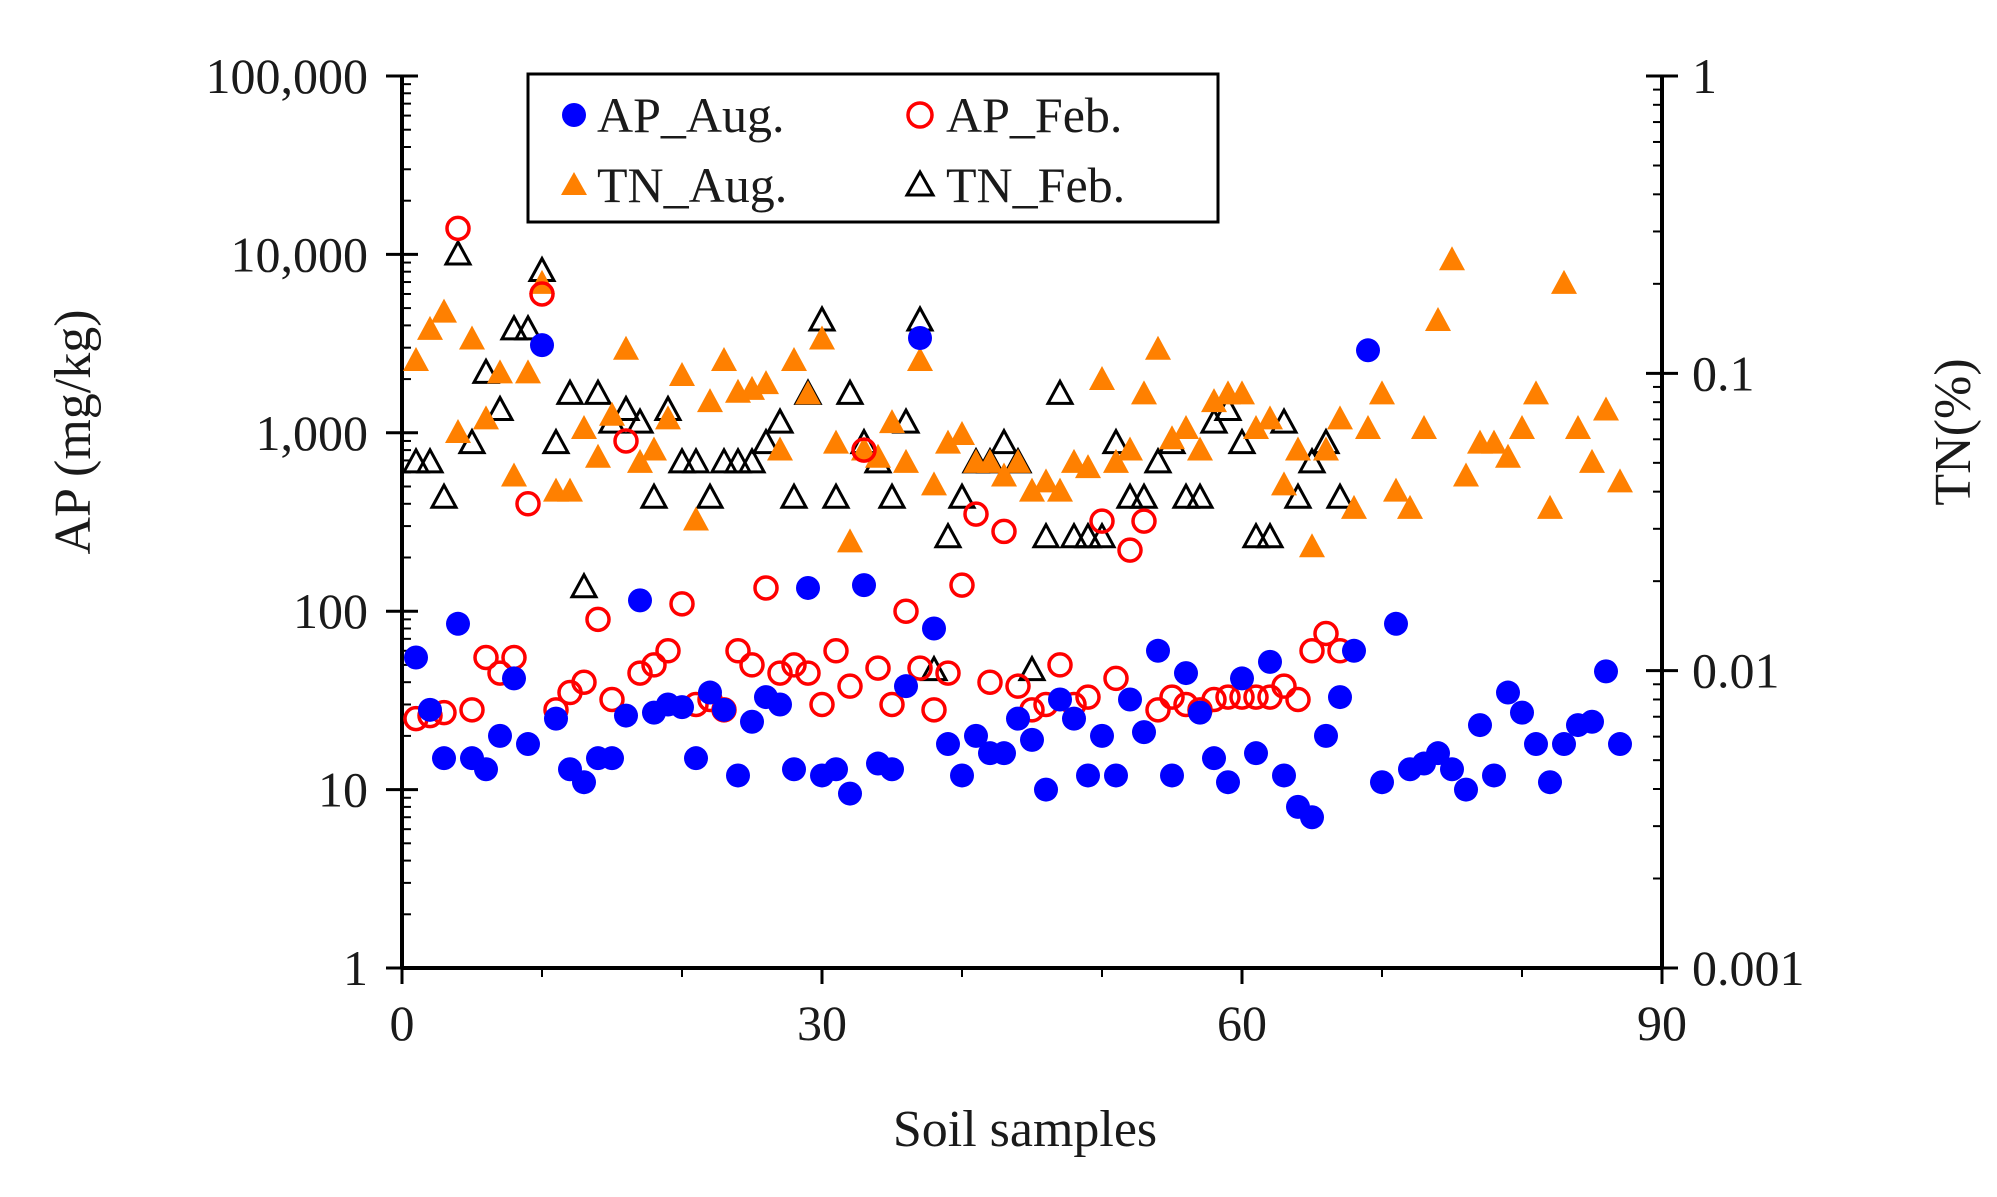 This screenshot has height=1197, width=1997. What do you see at coordinates (873, 148) in the screenshot?
I see `legend-box` at bounding box center [873, 148].